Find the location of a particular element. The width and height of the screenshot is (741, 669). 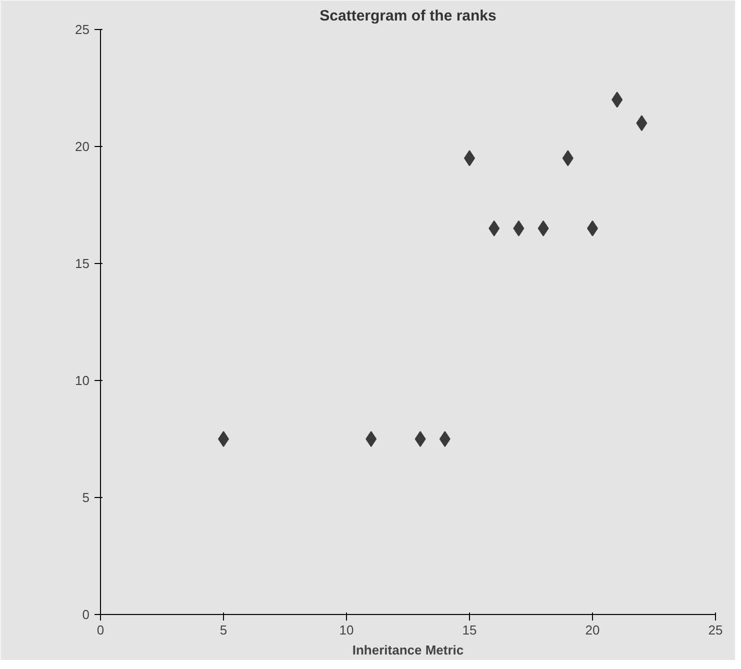

x-tick-label: 10 is located at coordinates (346, 630).